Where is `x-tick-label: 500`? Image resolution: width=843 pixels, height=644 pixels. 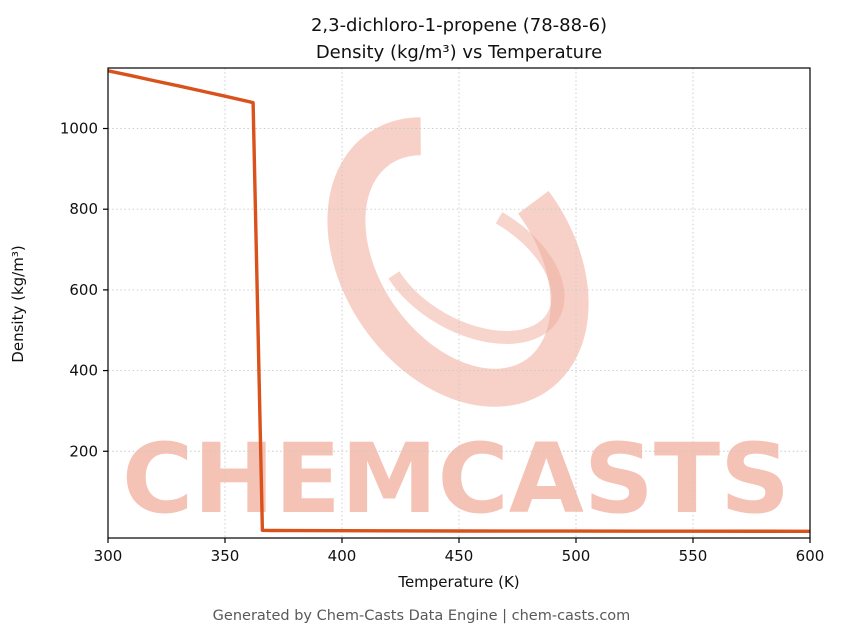 x-tick-label: 500 is located at coordinates (576, 556).